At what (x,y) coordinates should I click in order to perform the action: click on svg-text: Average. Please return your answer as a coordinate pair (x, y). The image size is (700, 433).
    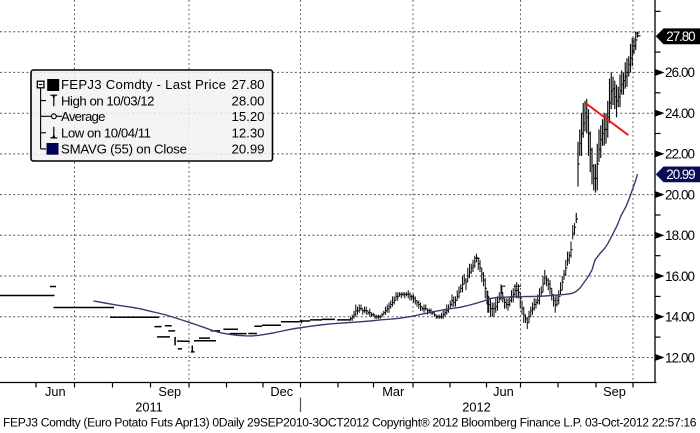
    Looking at the image, I should click on (83, 116).